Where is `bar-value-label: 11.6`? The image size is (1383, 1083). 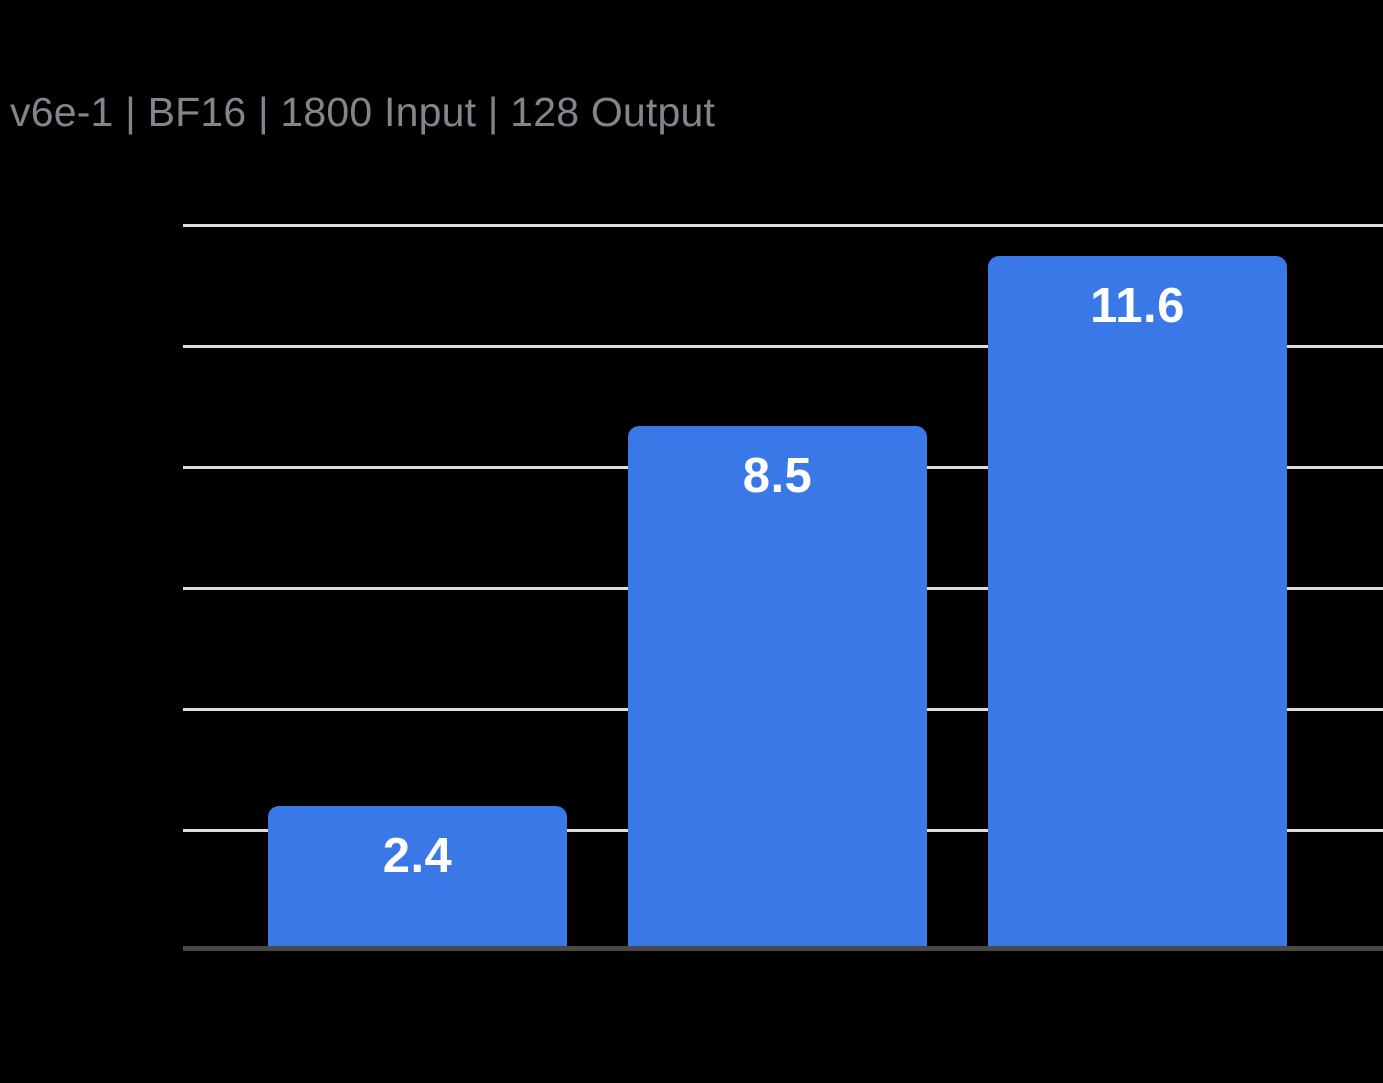
bar-value-label: 11.6 is located at coordinates (1137, 306).